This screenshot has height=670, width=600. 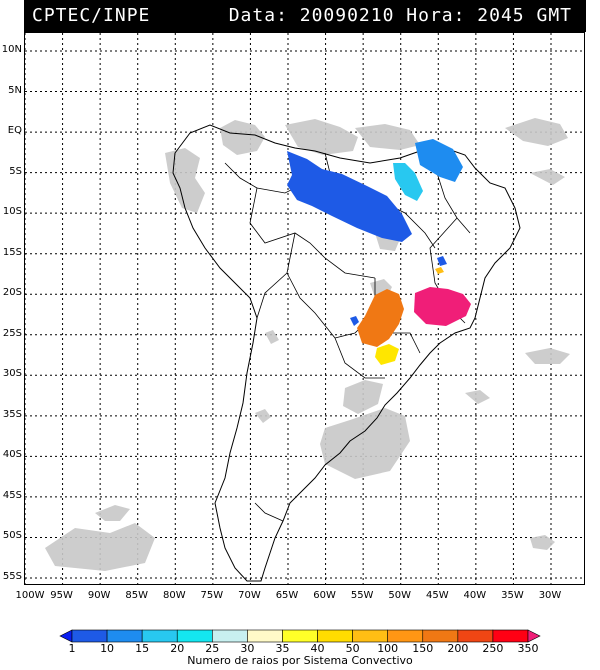 I want to click on colorbar-tick-label: 100, so click(x=388, y=648).